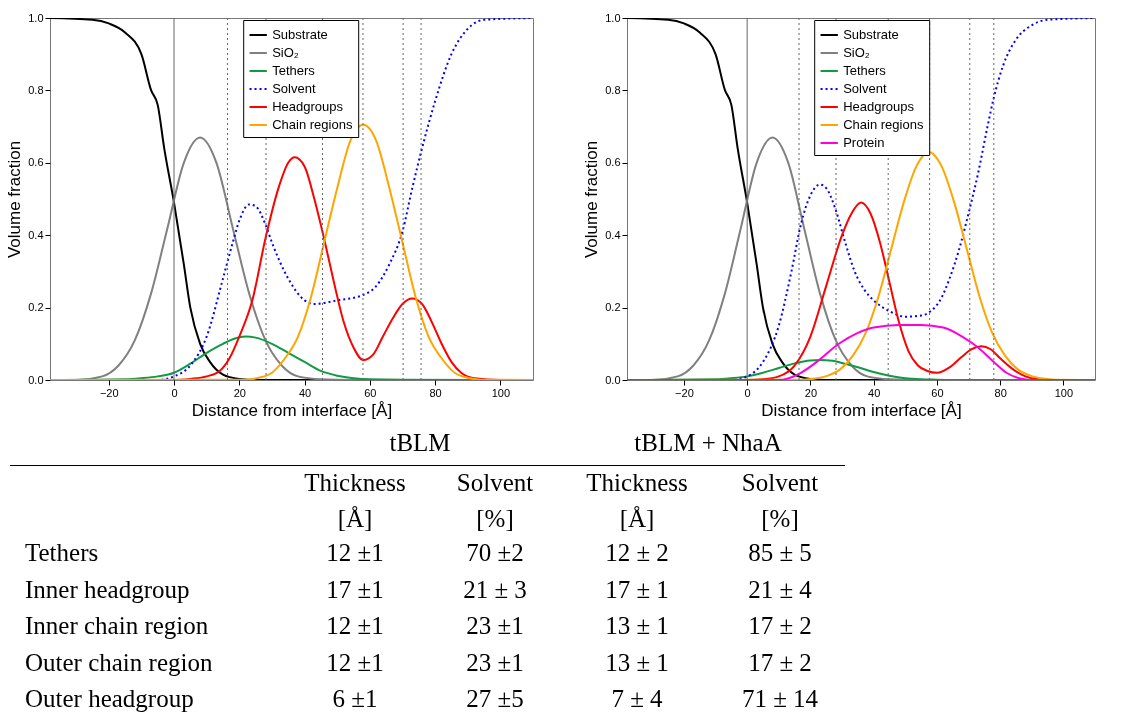 Image resolution: width=1125 pixels, height=715 pixels. What do you see at coordinates (62, 552) in the screenshot?
I see `text: Tethers` at bounding box center [62, 552].